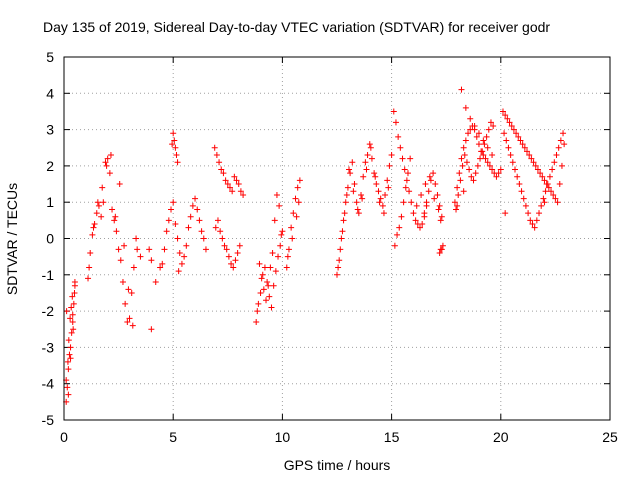  Describe the element at coordinates (48, 311) in the screenshot. I see `y-tick-label: -2` at that location.